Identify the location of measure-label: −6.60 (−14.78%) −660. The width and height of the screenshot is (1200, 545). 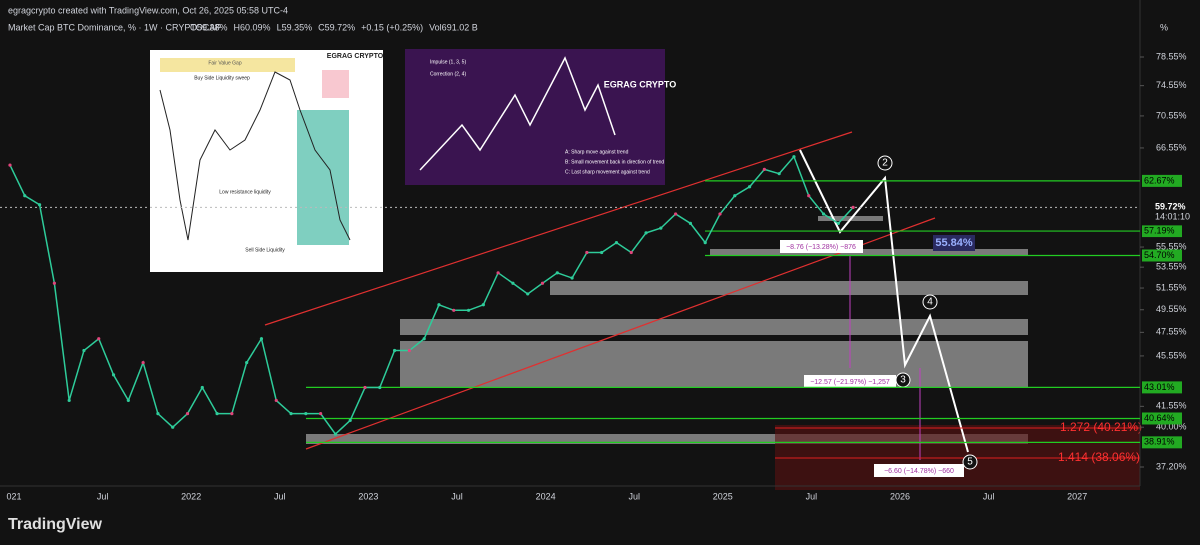
(919, 471).